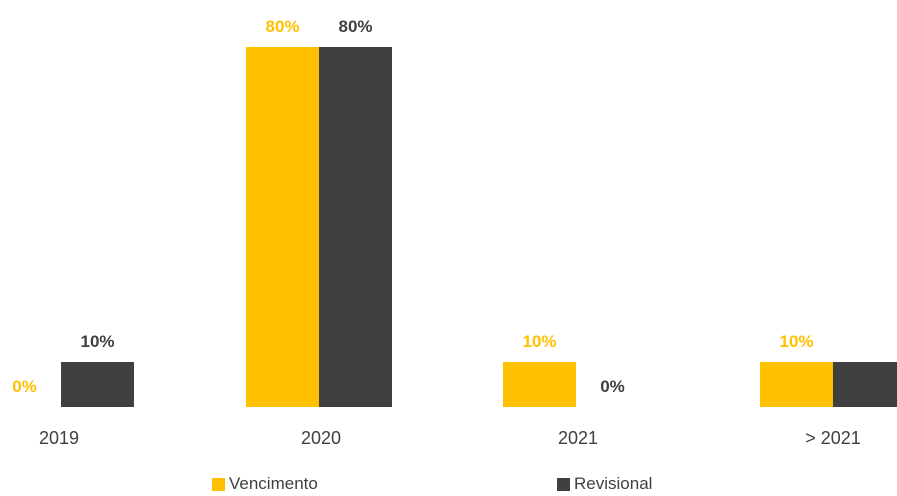  What do you see at coordinates (59, 438) in the screenshot?
I see `category-label-0: 2019` at bounding box center [59, 438].